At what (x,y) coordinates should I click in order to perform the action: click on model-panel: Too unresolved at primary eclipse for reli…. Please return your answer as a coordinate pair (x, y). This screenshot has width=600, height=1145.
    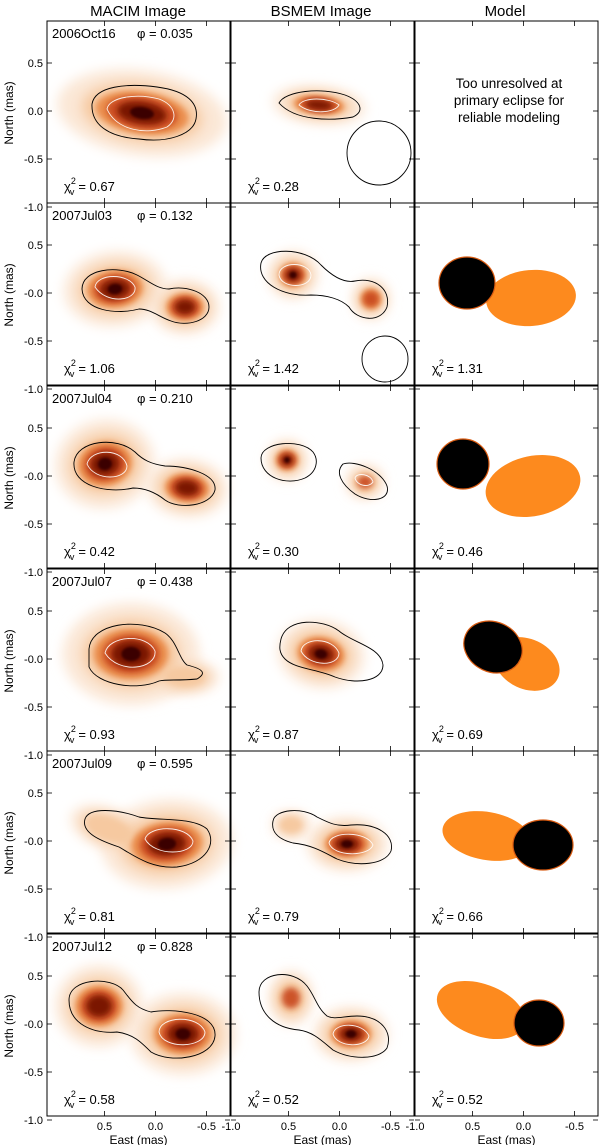
    Looking at the image, I should click on (509, 100).